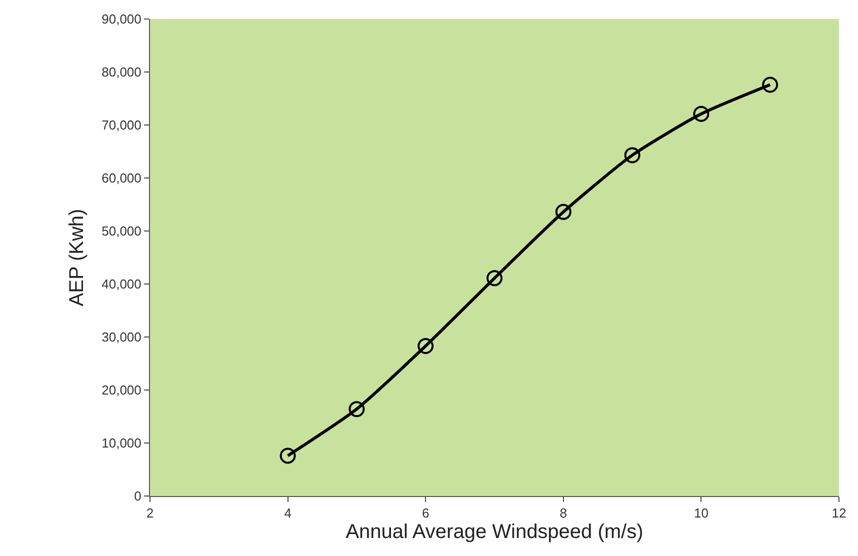  Describe the element at coordinates (122, 284) in the screenshot. I see `y-tick-label: 40,000` at that location.